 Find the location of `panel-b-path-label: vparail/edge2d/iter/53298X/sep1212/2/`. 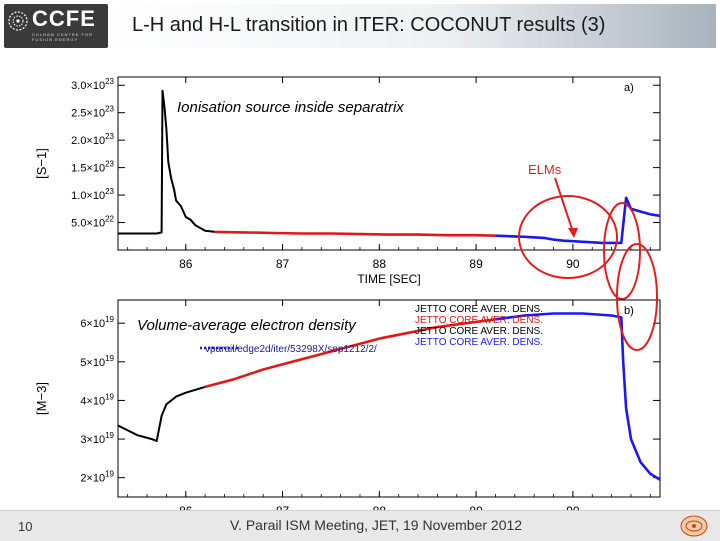

panel-b-path-label: vparail/edge2d/iter/53298X/sep1212/2/ is located at coordinates (291, 349).